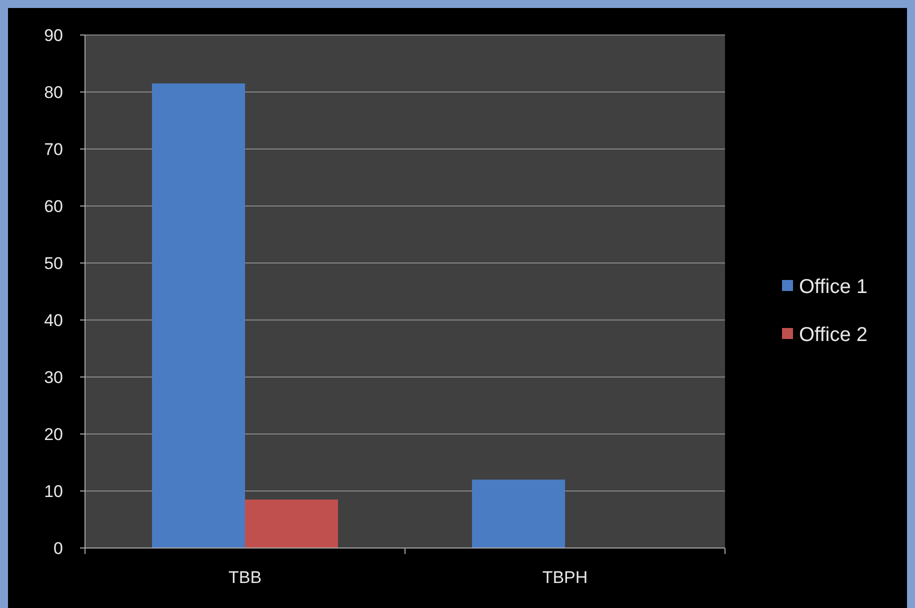 Image resolution: width=915 pixels, height=608 pixels. Describe the element at coordinates (53, 491) in the screenshot. I see `y-tick-label: 10` at that location.